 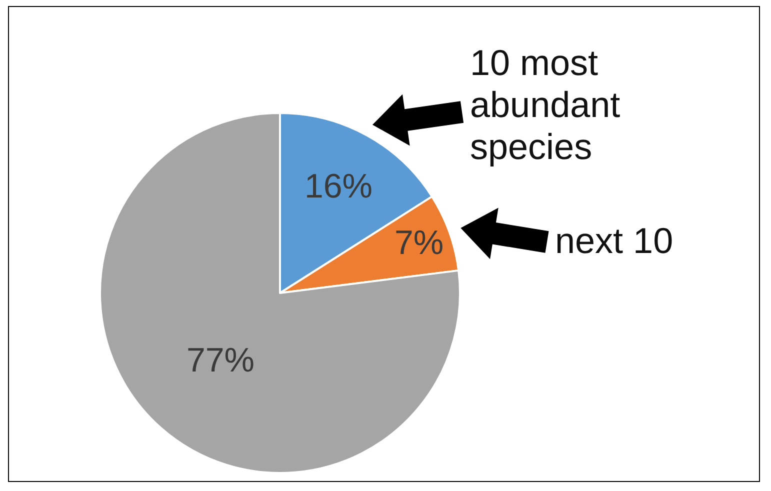 What do you see at coordinates (220, 361) in the screenshot?
I see `data-label: 77%` at bounding box center [220, 361].